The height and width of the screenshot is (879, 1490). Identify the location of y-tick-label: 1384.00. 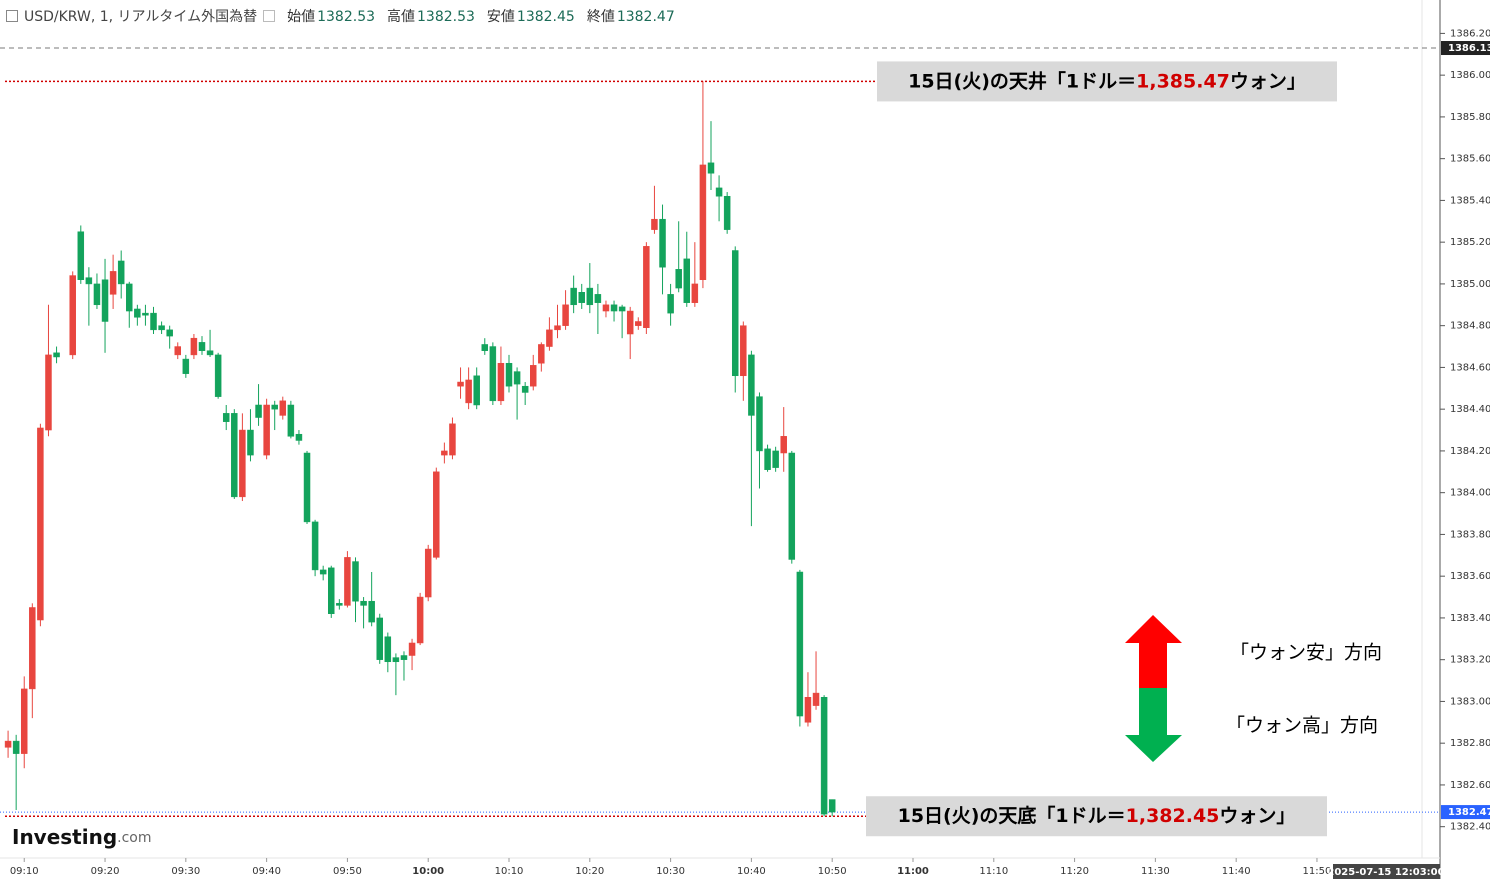
(1470, 493).